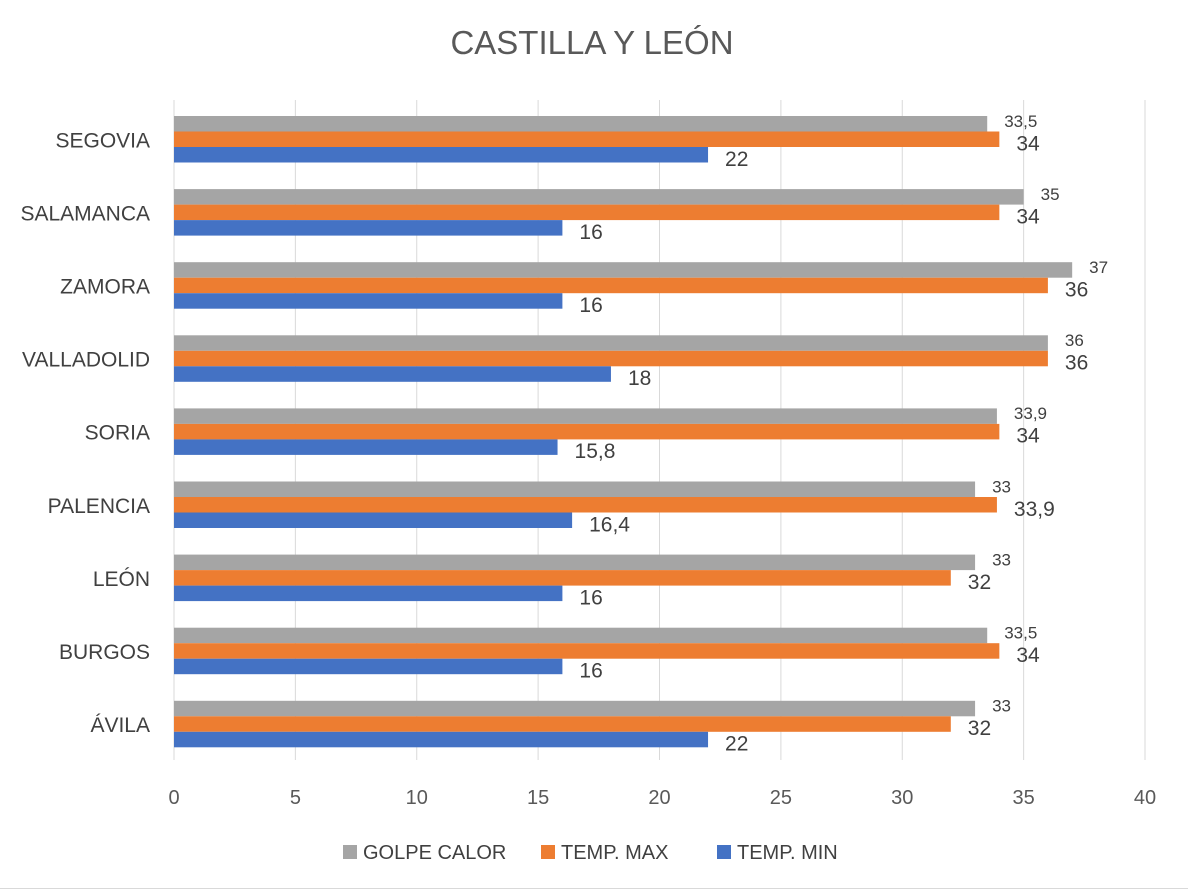 The image size is (1188, 894). What do you see at coordinates (1050, 194) in the screenshot?
I see `data-label: 35` at bounding box center [1050, 194].